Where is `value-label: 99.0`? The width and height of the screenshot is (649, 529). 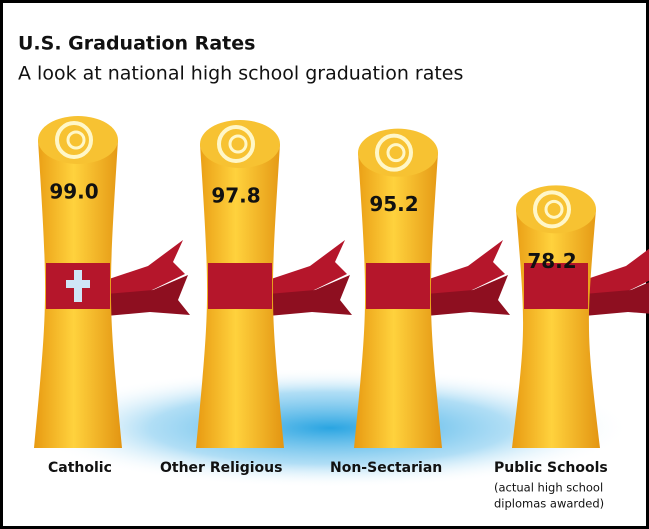
value-label: 99.0 is located at coordinates (73, 192).